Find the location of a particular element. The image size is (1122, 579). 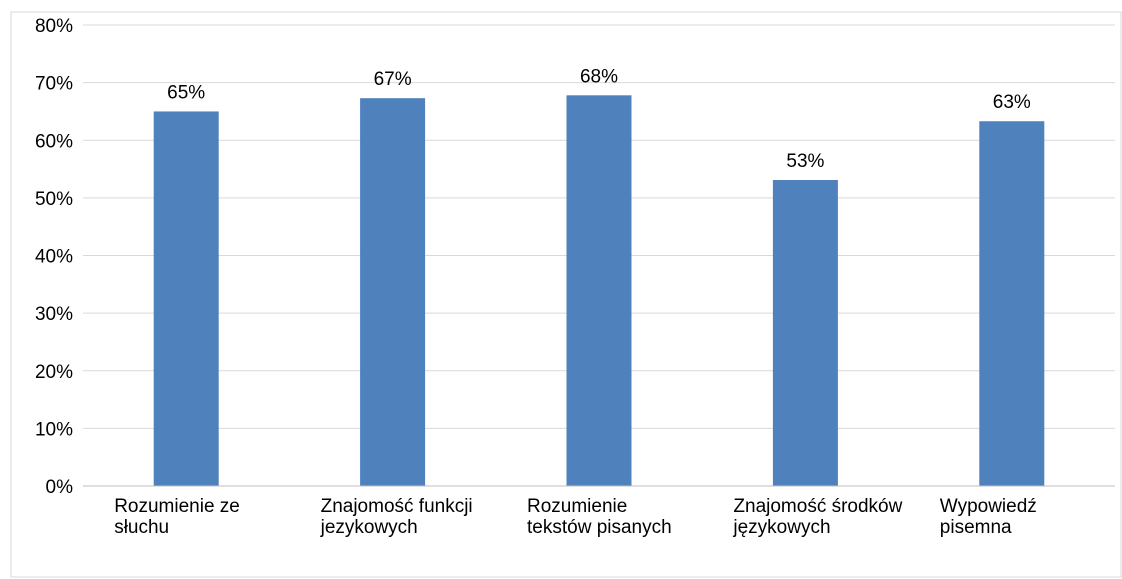

data-label: 53% is located at coordinates (805, 161).